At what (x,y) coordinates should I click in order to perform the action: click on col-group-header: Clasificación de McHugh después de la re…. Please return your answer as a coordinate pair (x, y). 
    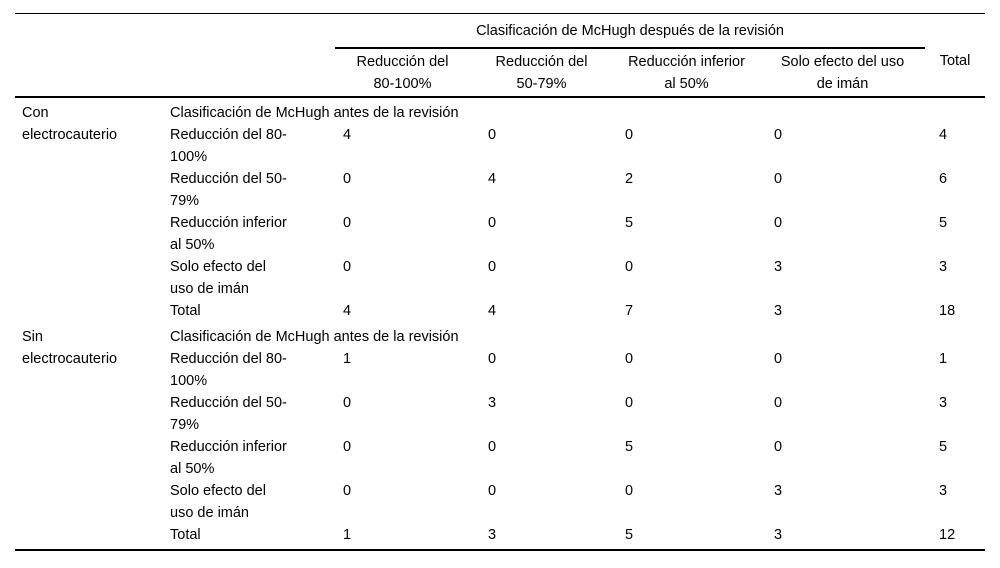
    Looking at the image, I should click on (630, 31).